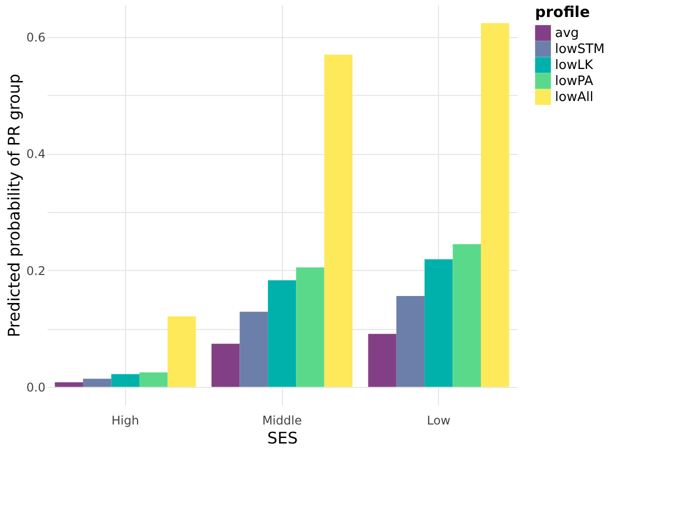 Image resolution: width=677 pixels, height=518 pixels. I want to click on y-tick-label: 0.4, so click(36, 154).